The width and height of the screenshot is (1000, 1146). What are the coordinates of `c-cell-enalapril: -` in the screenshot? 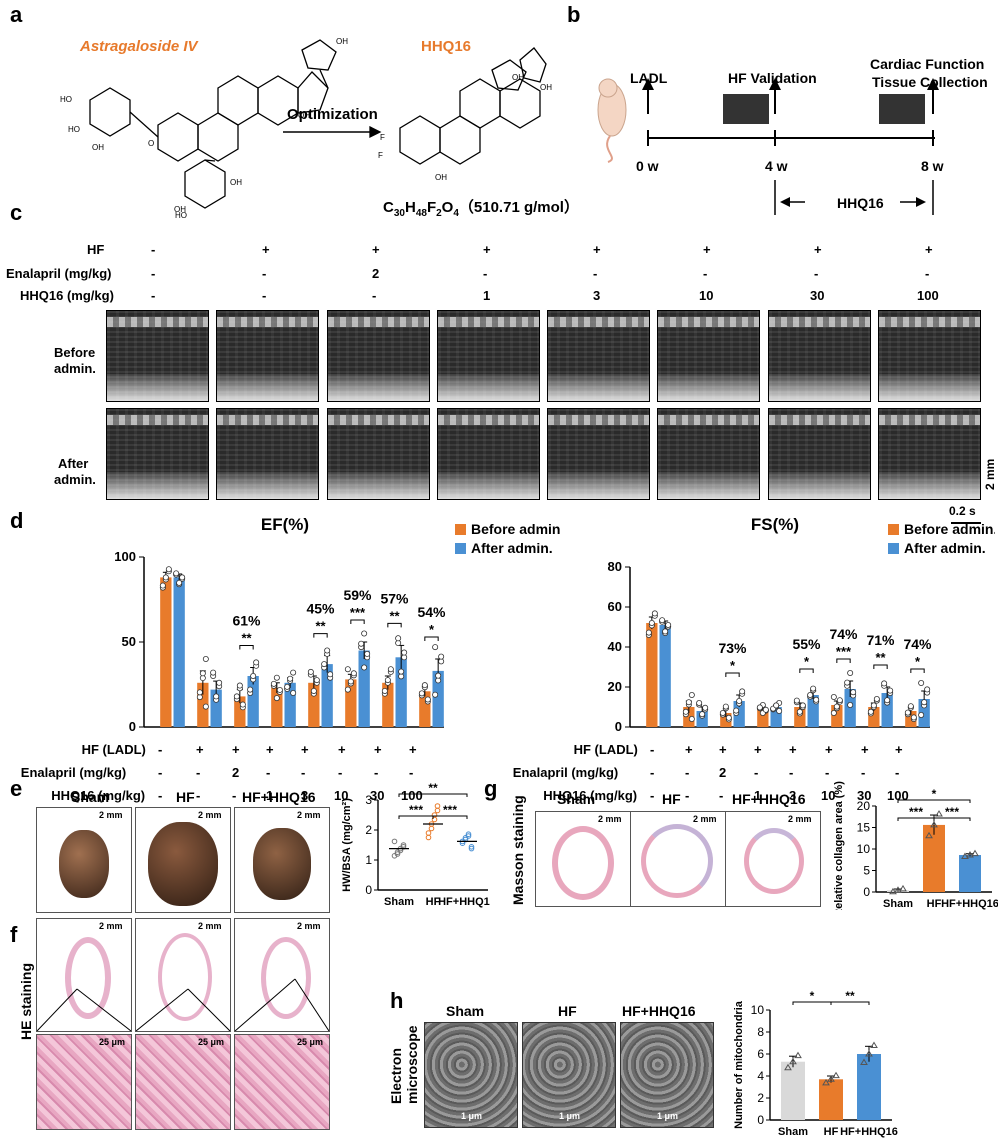 It's located at (264, 273).